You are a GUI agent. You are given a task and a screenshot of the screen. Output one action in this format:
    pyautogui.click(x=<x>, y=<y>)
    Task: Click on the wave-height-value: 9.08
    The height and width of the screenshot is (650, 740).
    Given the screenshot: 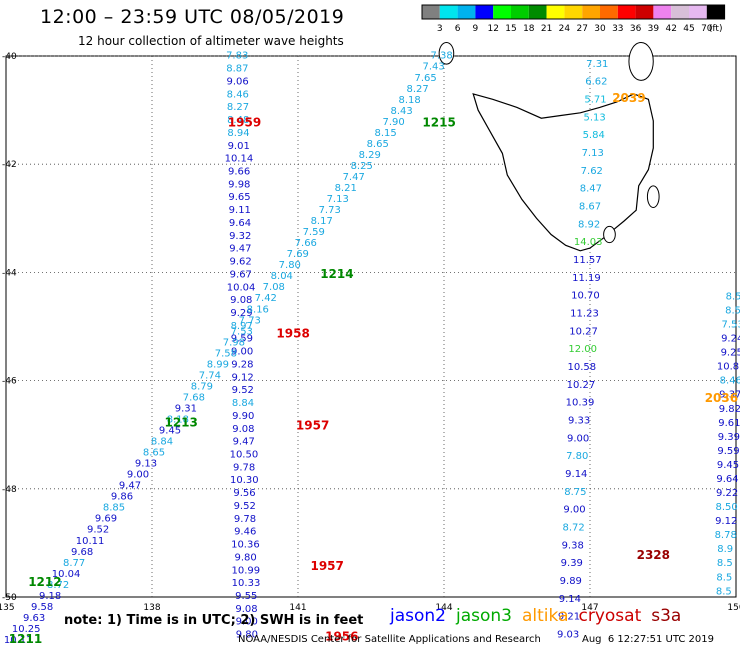 What is the action you would take?
    pyautogui.click(x=241, y=300)
    